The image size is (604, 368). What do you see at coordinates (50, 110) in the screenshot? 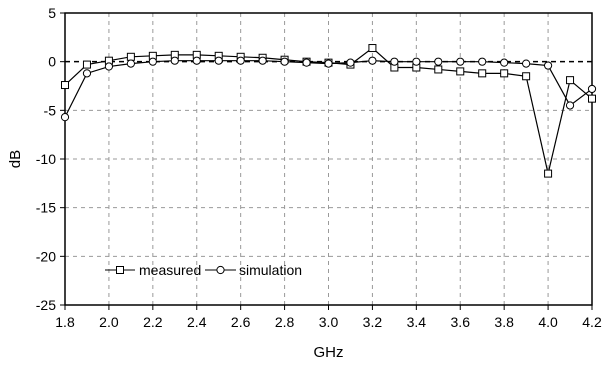
I see `y-tick-label: -5` at bounding box center [50, 110].